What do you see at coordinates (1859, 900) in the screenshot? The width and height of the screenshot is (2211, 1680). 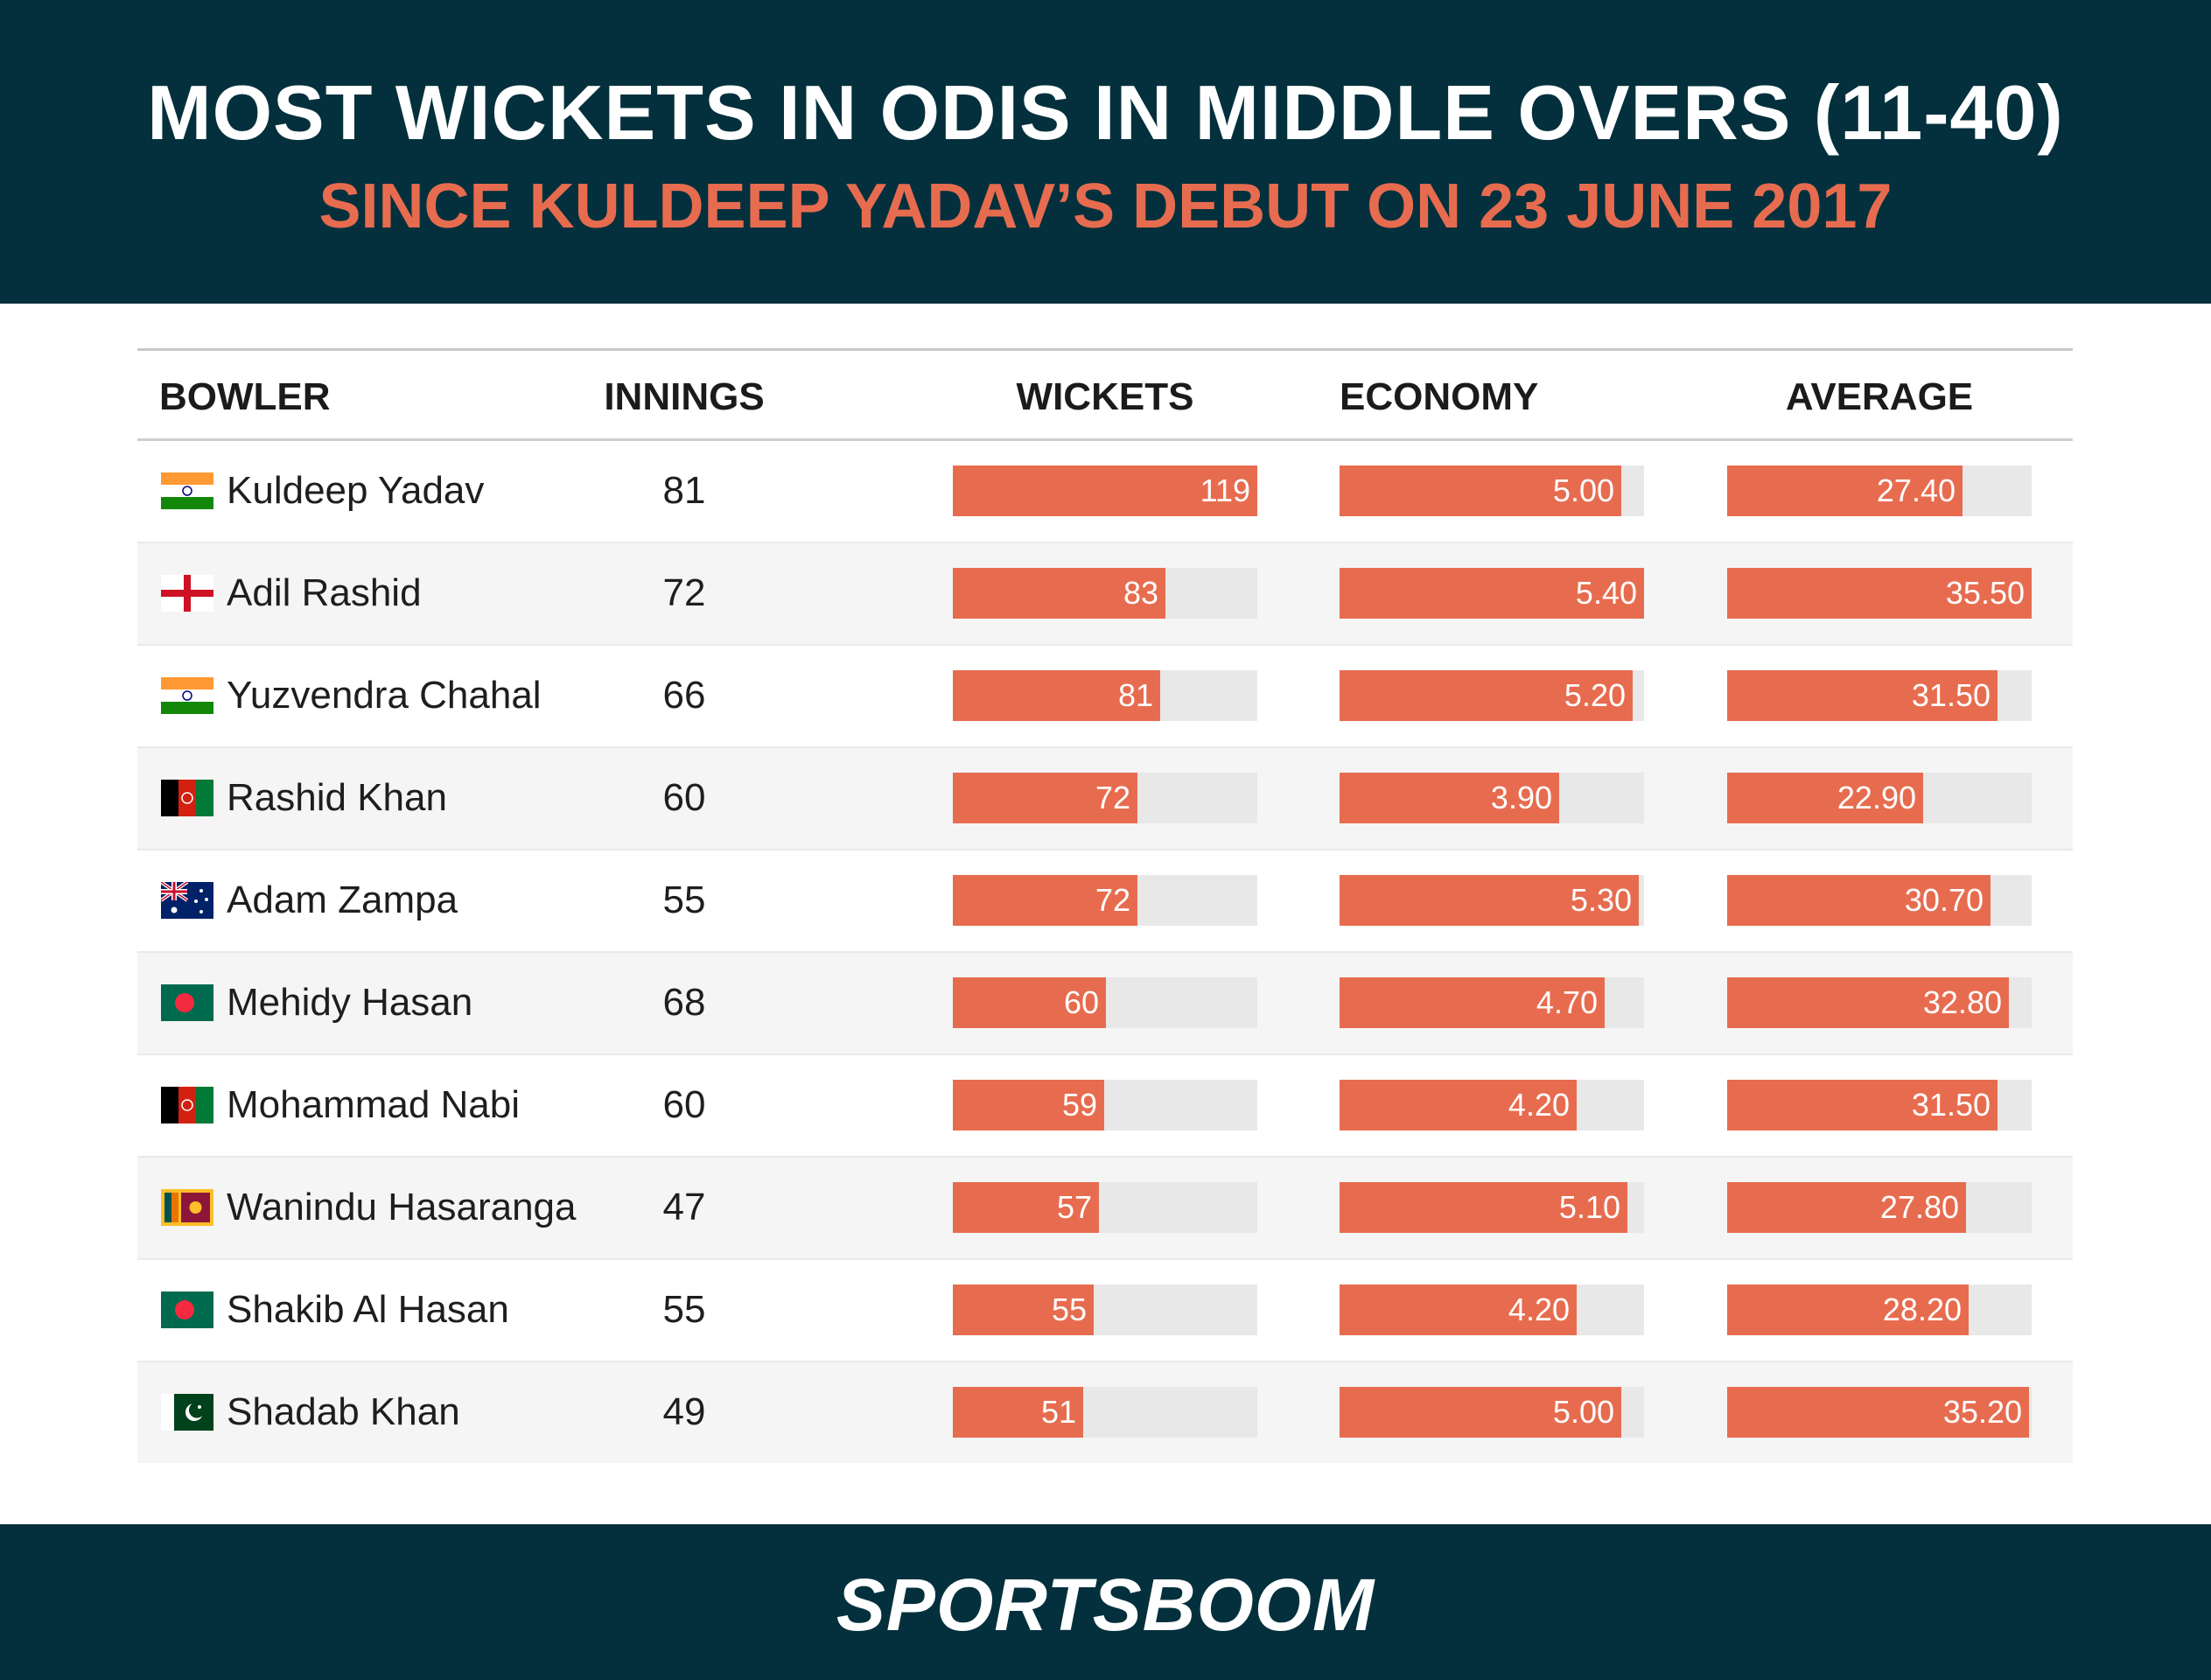 I see `average-bar: 30.70` at bounding box center [1859, 900].